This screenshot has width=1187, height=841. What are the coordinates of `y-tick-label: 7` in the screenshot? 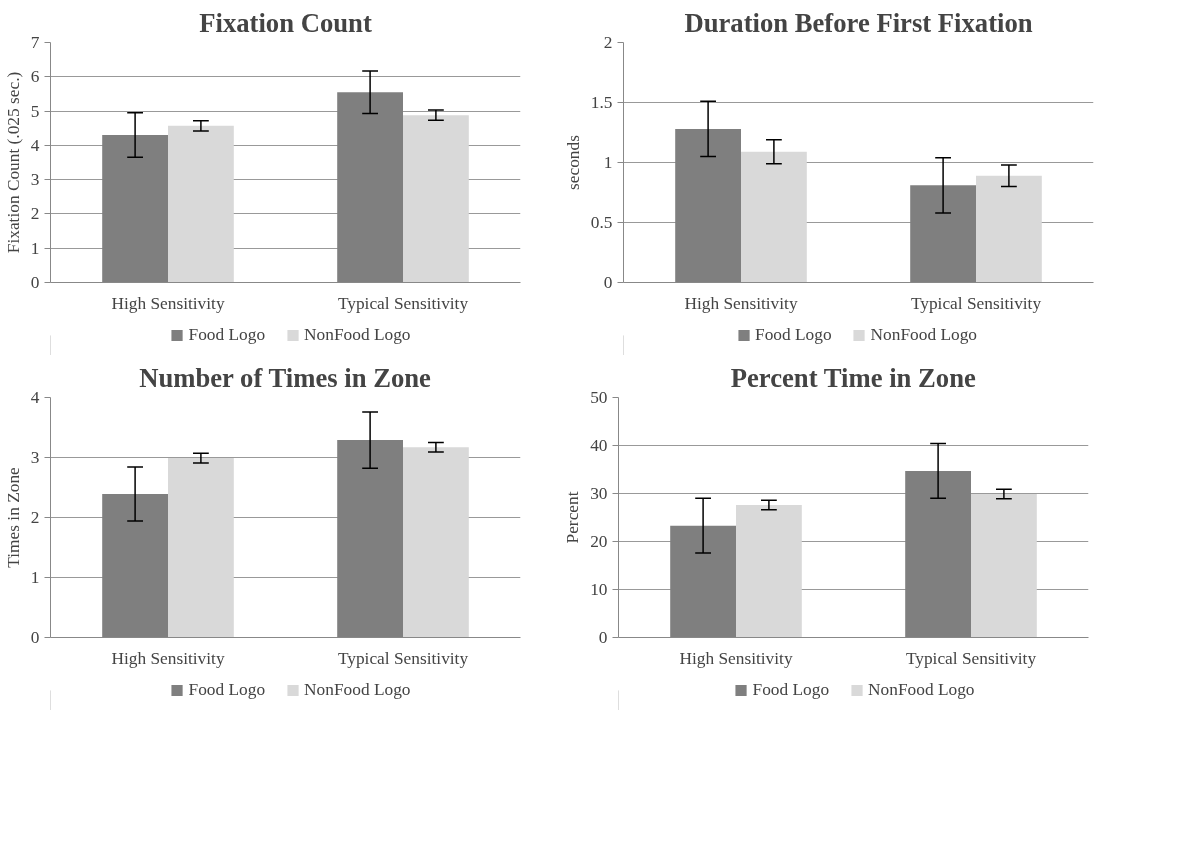 It's located at (35, 42).